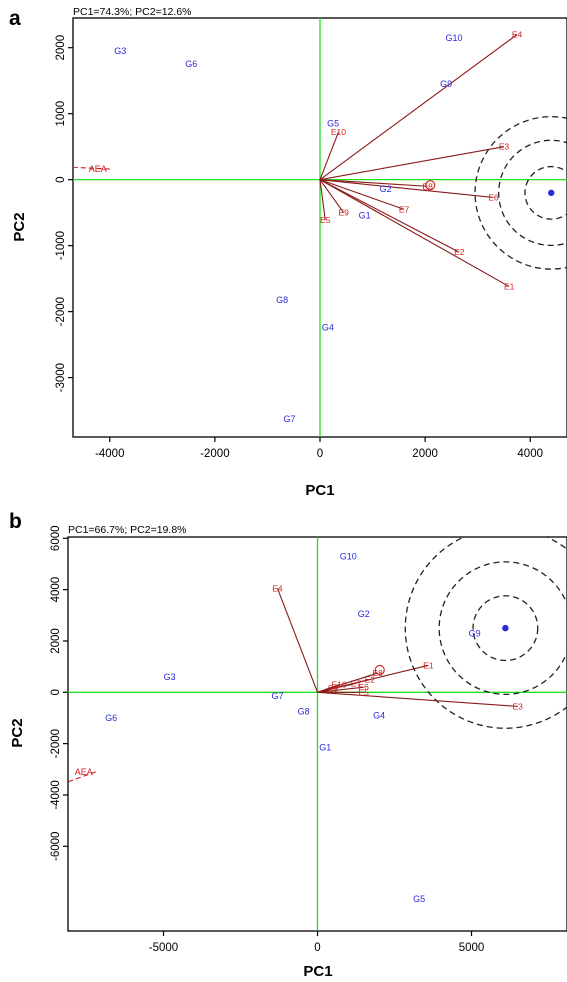 The height and width of the screenshot is (982, 567). Describe the element at coordinates (389, 216) in the screenshot. I see `environment-vector-e2` at that location.